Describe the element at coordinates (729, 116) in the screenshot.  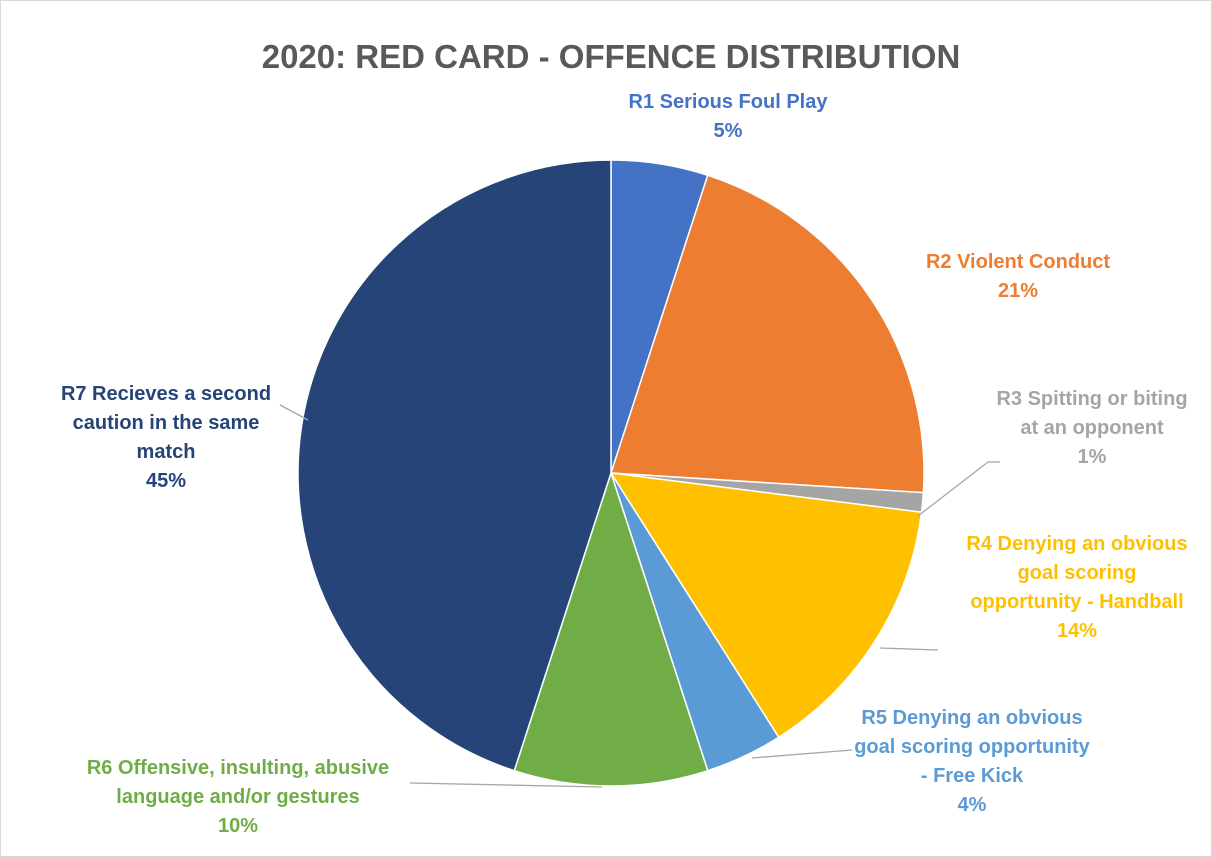
I see `data-label-1: R1 Serious Foul Play 5%` at that location.